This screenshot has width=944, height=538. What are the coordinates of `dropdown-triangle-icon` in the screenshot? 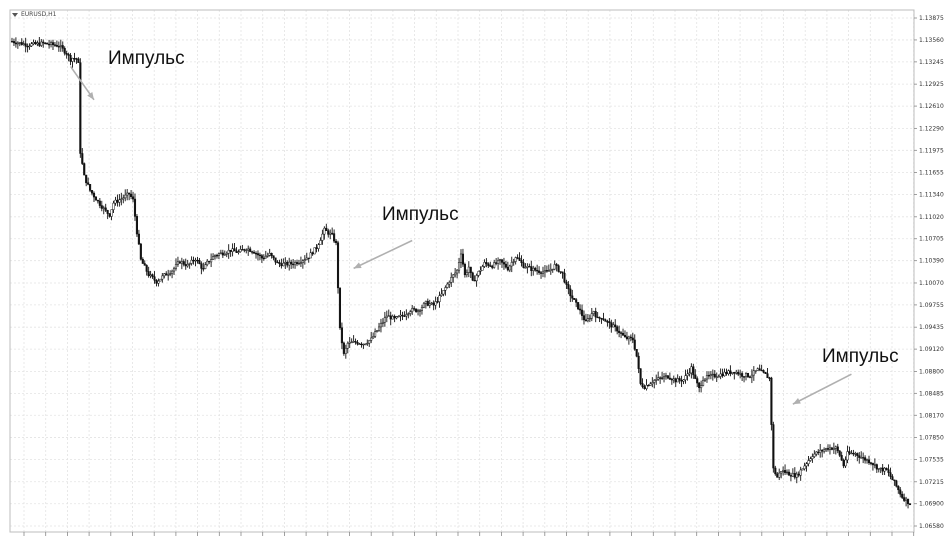 It's located at (15, 14).